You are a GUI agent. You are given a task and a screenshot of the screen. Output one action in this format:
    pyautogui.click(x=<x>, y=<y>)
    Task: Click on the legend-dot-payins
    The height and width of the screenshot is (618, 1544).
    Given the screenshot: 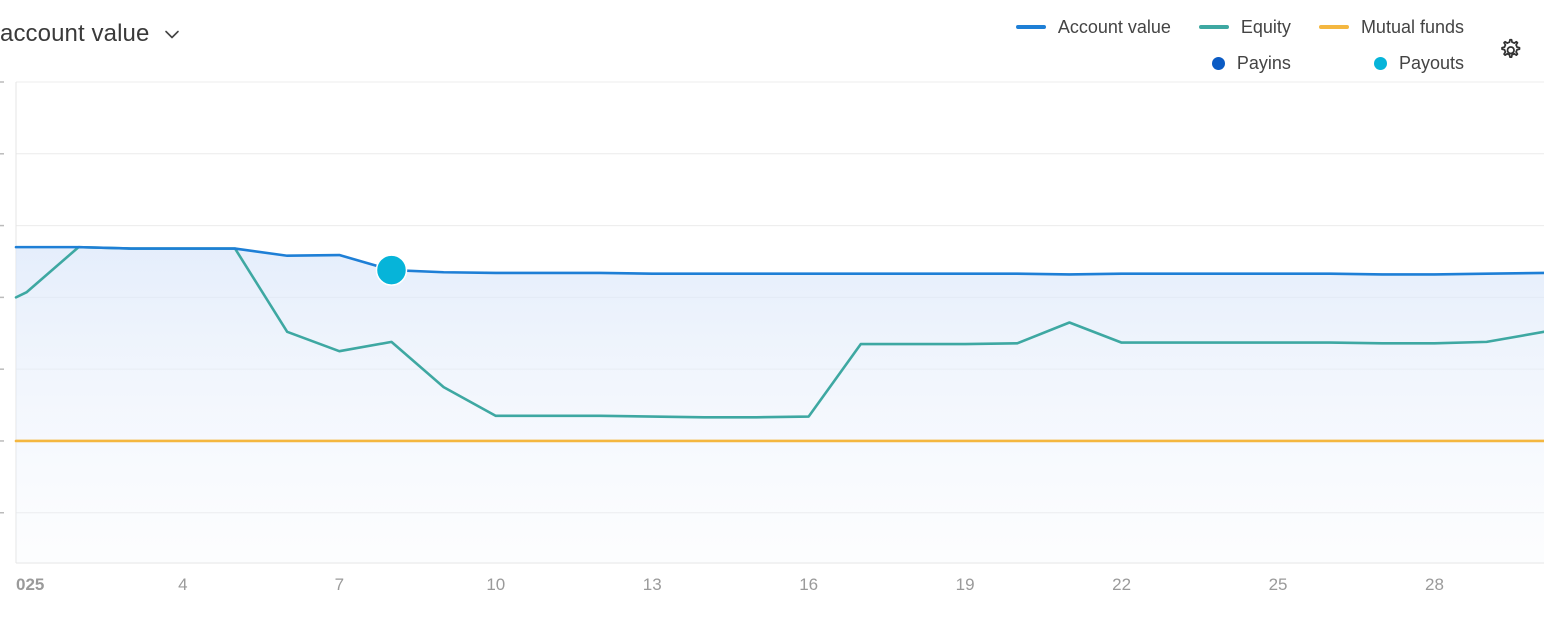 What is the action you would take?
    pyautogui.click(x=1218, y=63)
    